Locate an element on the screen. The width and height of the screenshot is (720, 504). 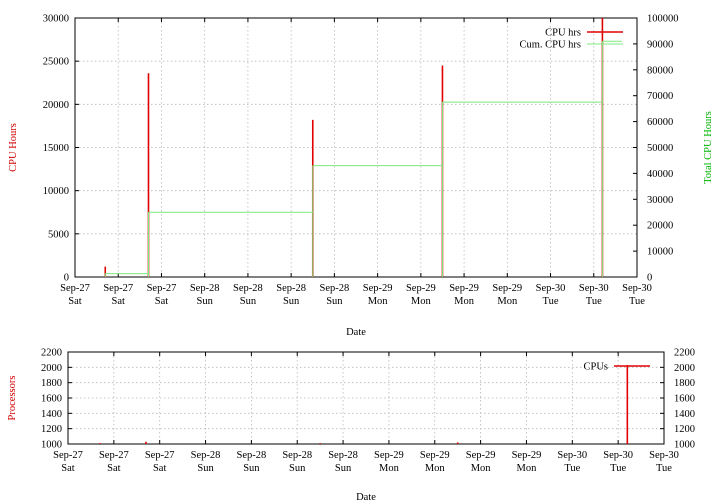
legend-label: CPUs is located at coordinates (595, 367).